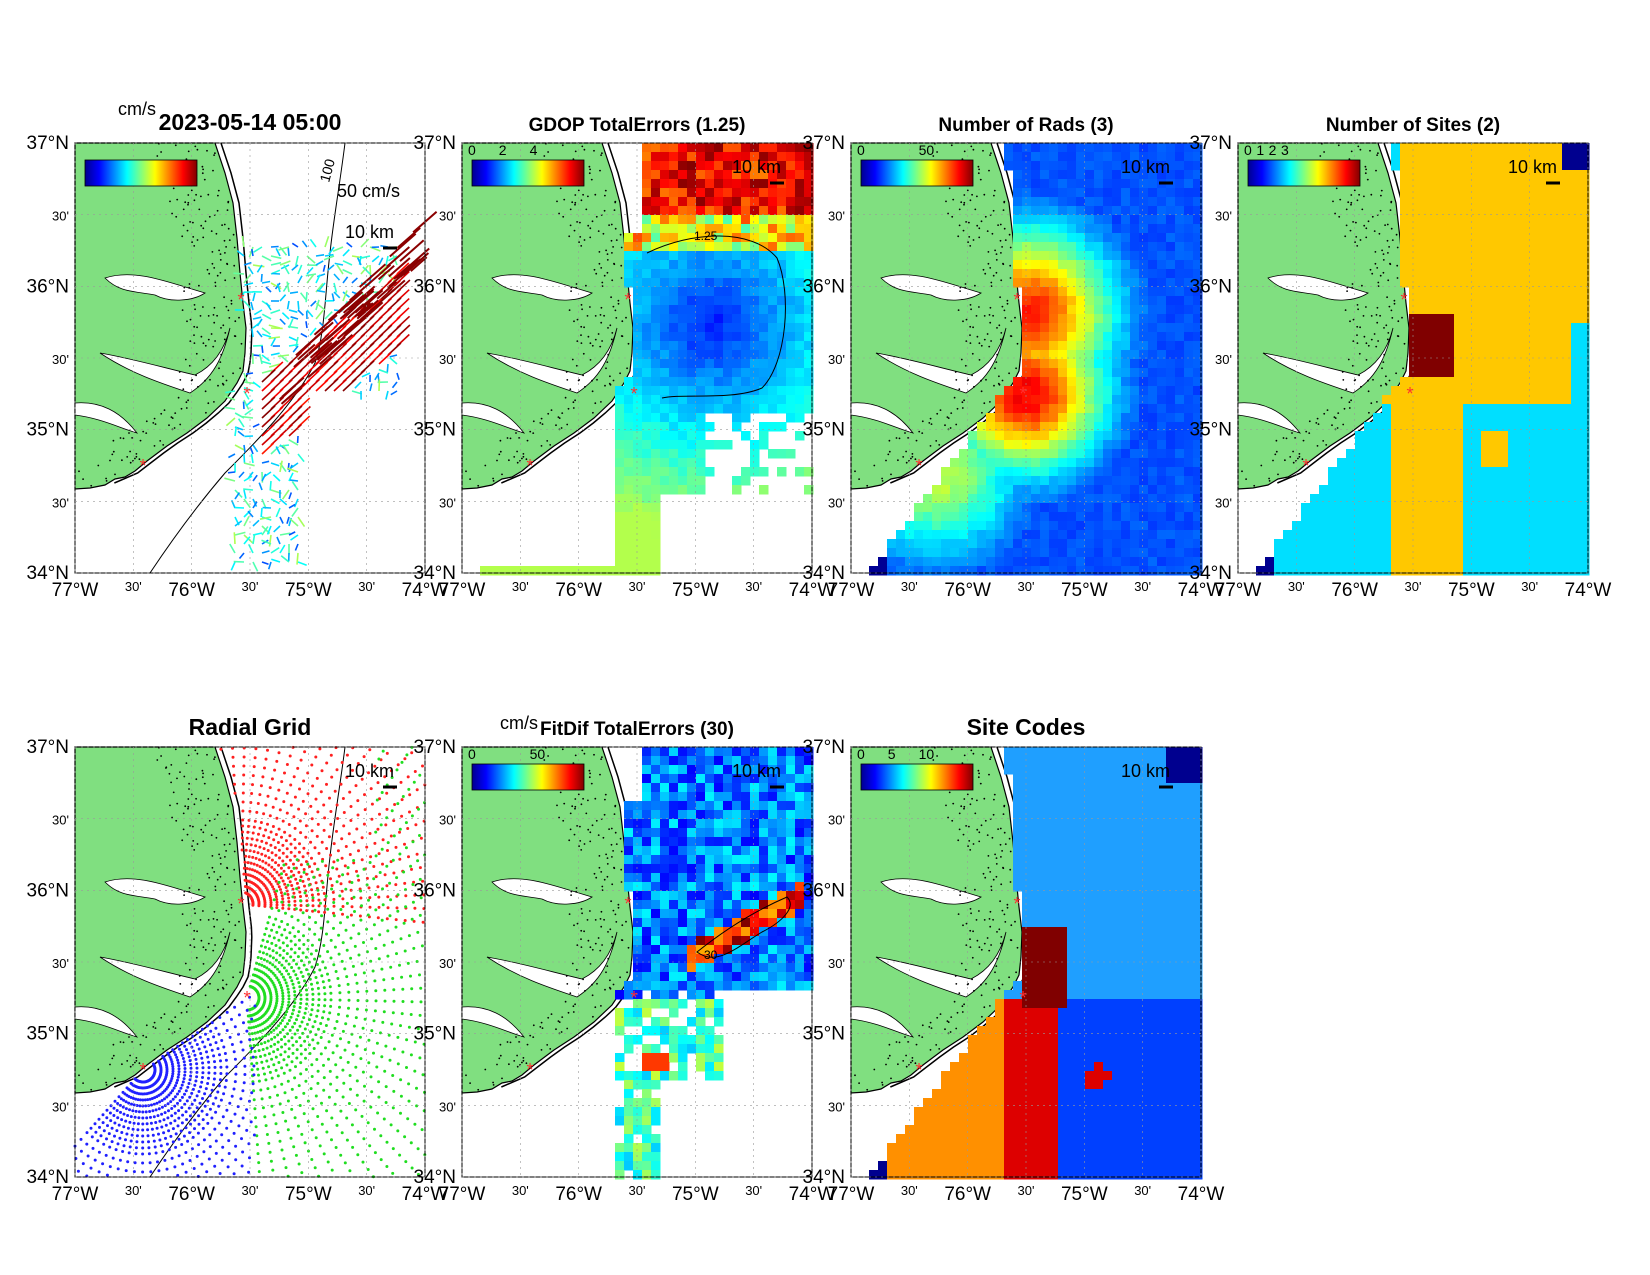  I want to click on current-vectors, so click(331, 391).